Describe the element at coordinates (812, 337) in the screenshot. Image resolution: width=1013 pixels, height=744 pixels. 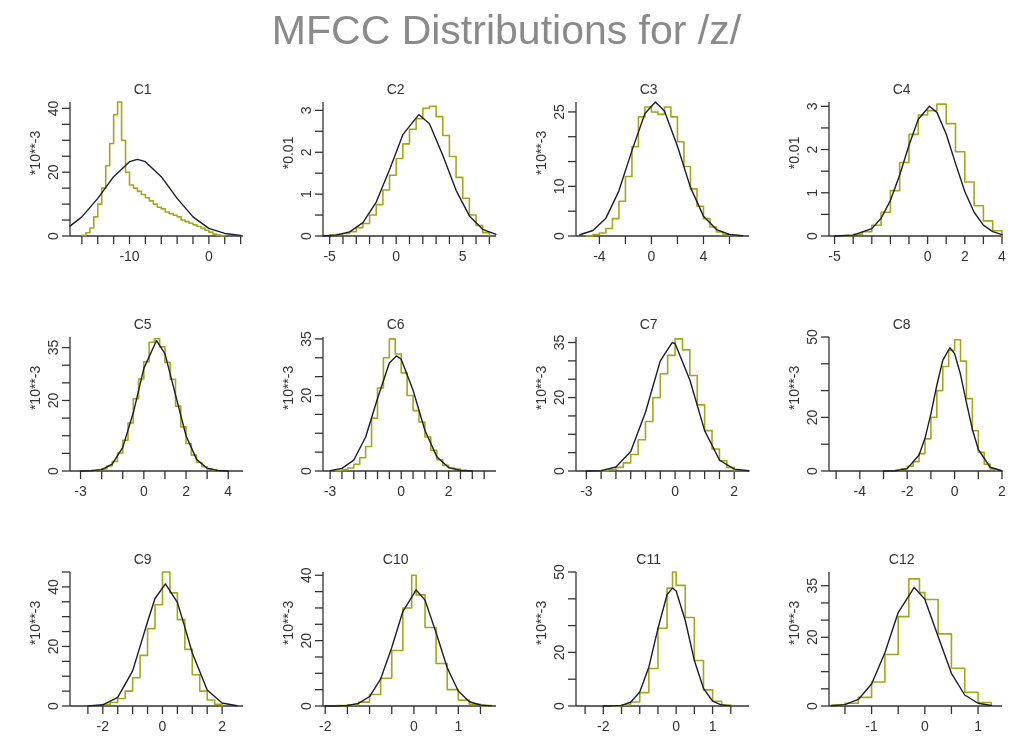
I see `y-tick-label: 50` at that location.